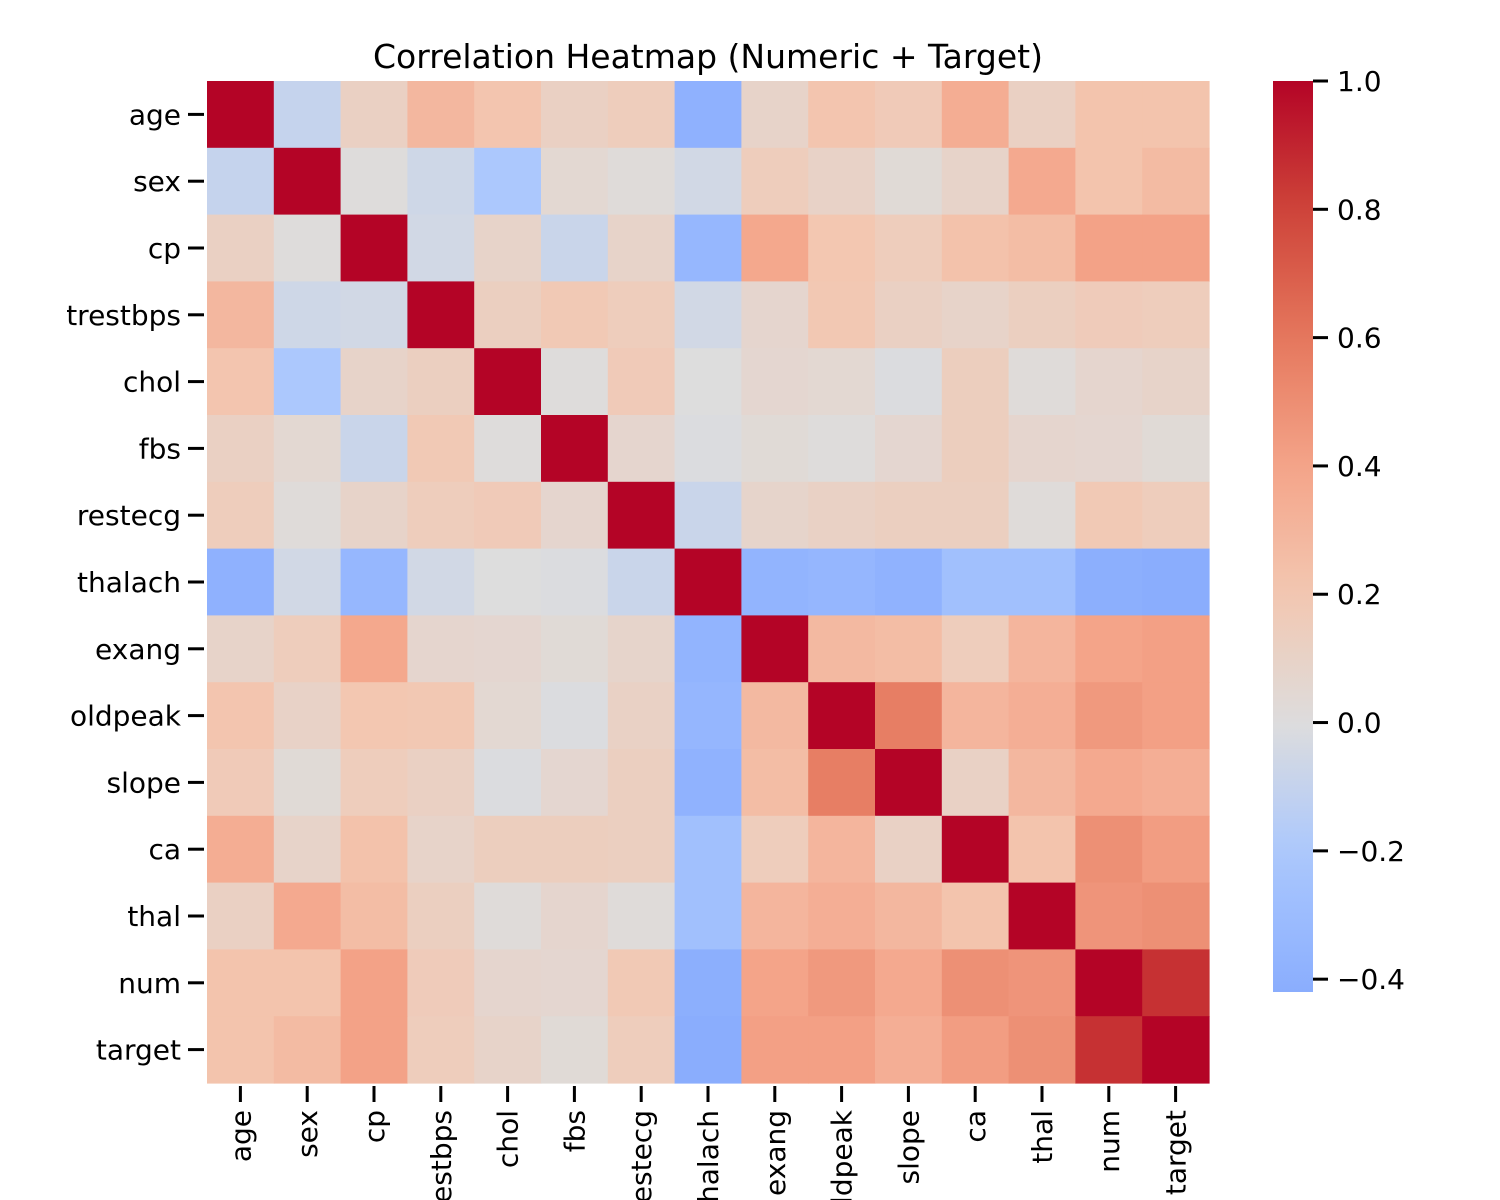 The image size is (1500, 1200). What do you see at coordinates (1176, 649) in the screenshot?
I see `heatmap-cell-exang-target` at bounding box center [1176, 649].